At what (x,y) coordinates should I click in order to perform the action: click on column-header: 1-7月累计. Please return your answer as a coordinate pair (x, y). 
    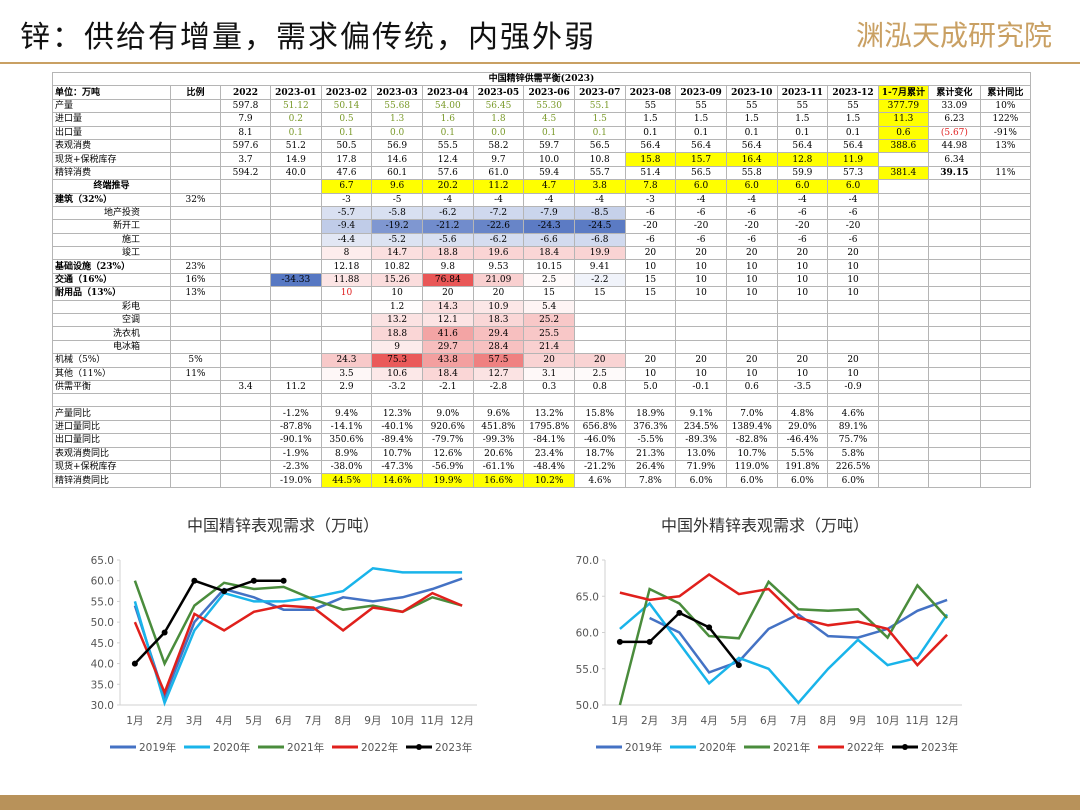
    Looking at the image, I should click on (903, 92).